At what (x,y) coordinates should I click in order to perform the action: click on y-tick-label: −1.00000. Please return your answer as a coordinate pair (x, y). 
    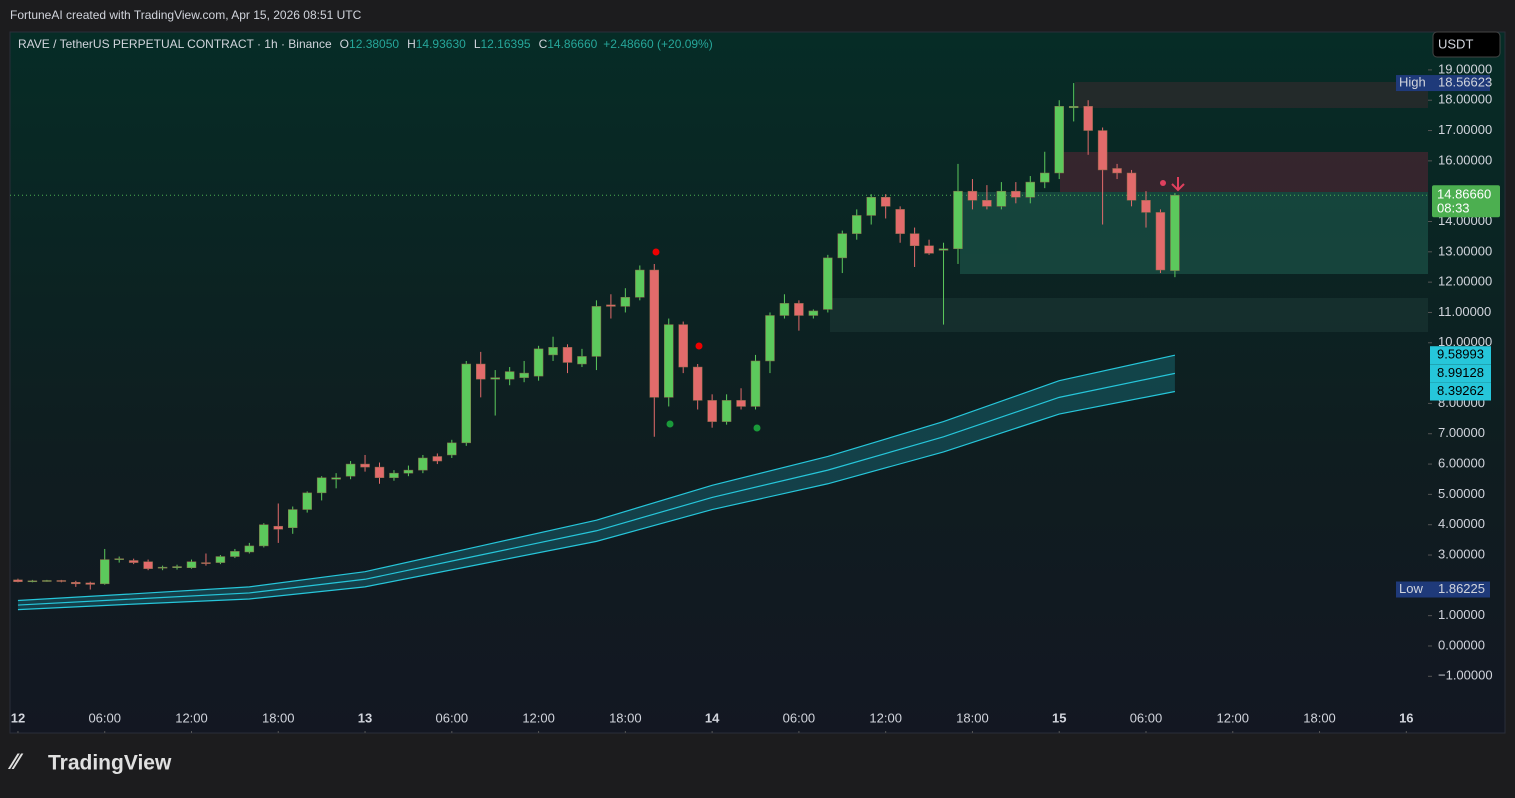
    Looking at the image, I should click on (1465, 675).